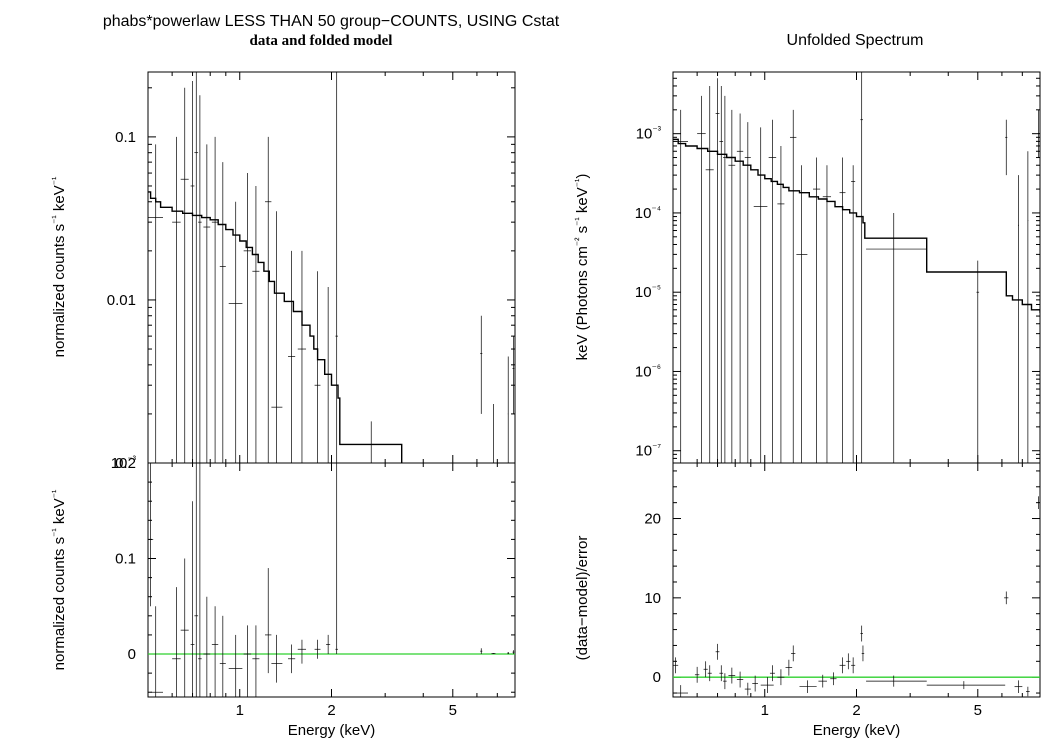 The image size is (1042, 740). Describe the element at coordinates (240, 710) in the screenshot. I see `x-tick-label-1-0: 1` at that location.